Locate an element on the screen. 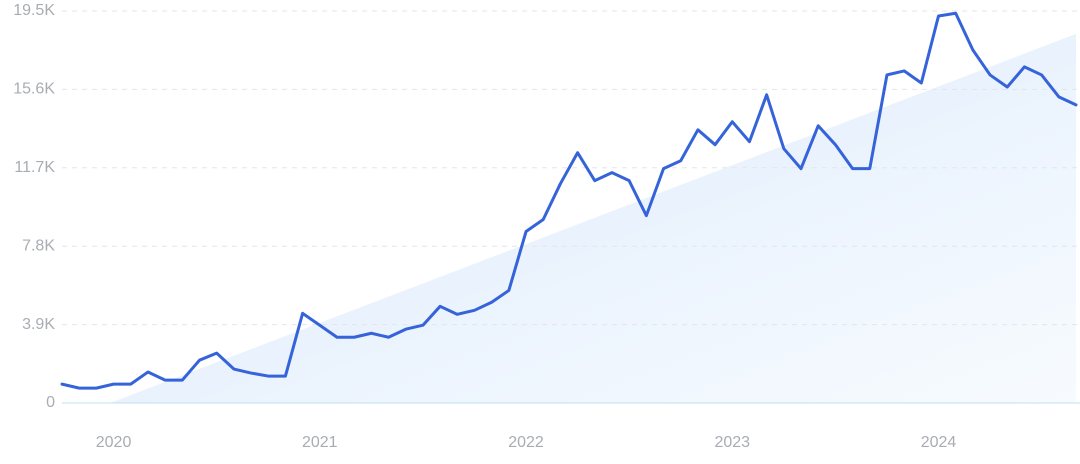  x-tick-label: 2023 is located at coordinates (732, 442).